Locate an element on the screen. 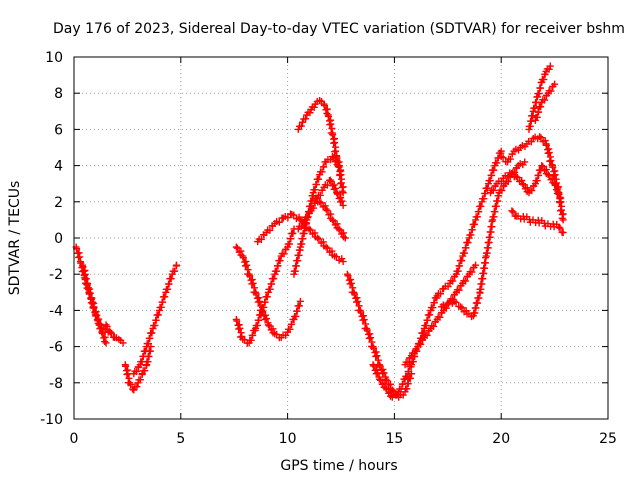 Image resolution: width=640 pixels, height=484 pixels. y-tick-label: -4 is located at coordinates (56, 311).